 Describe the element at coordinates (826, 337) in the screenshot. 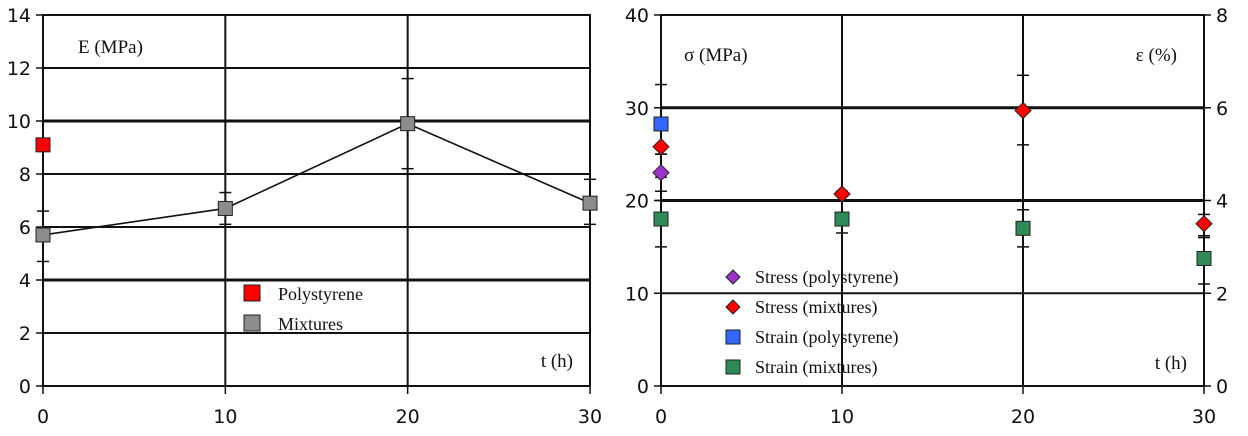

I see `stress-legend-label: Strain (polystyrene)` at that location.